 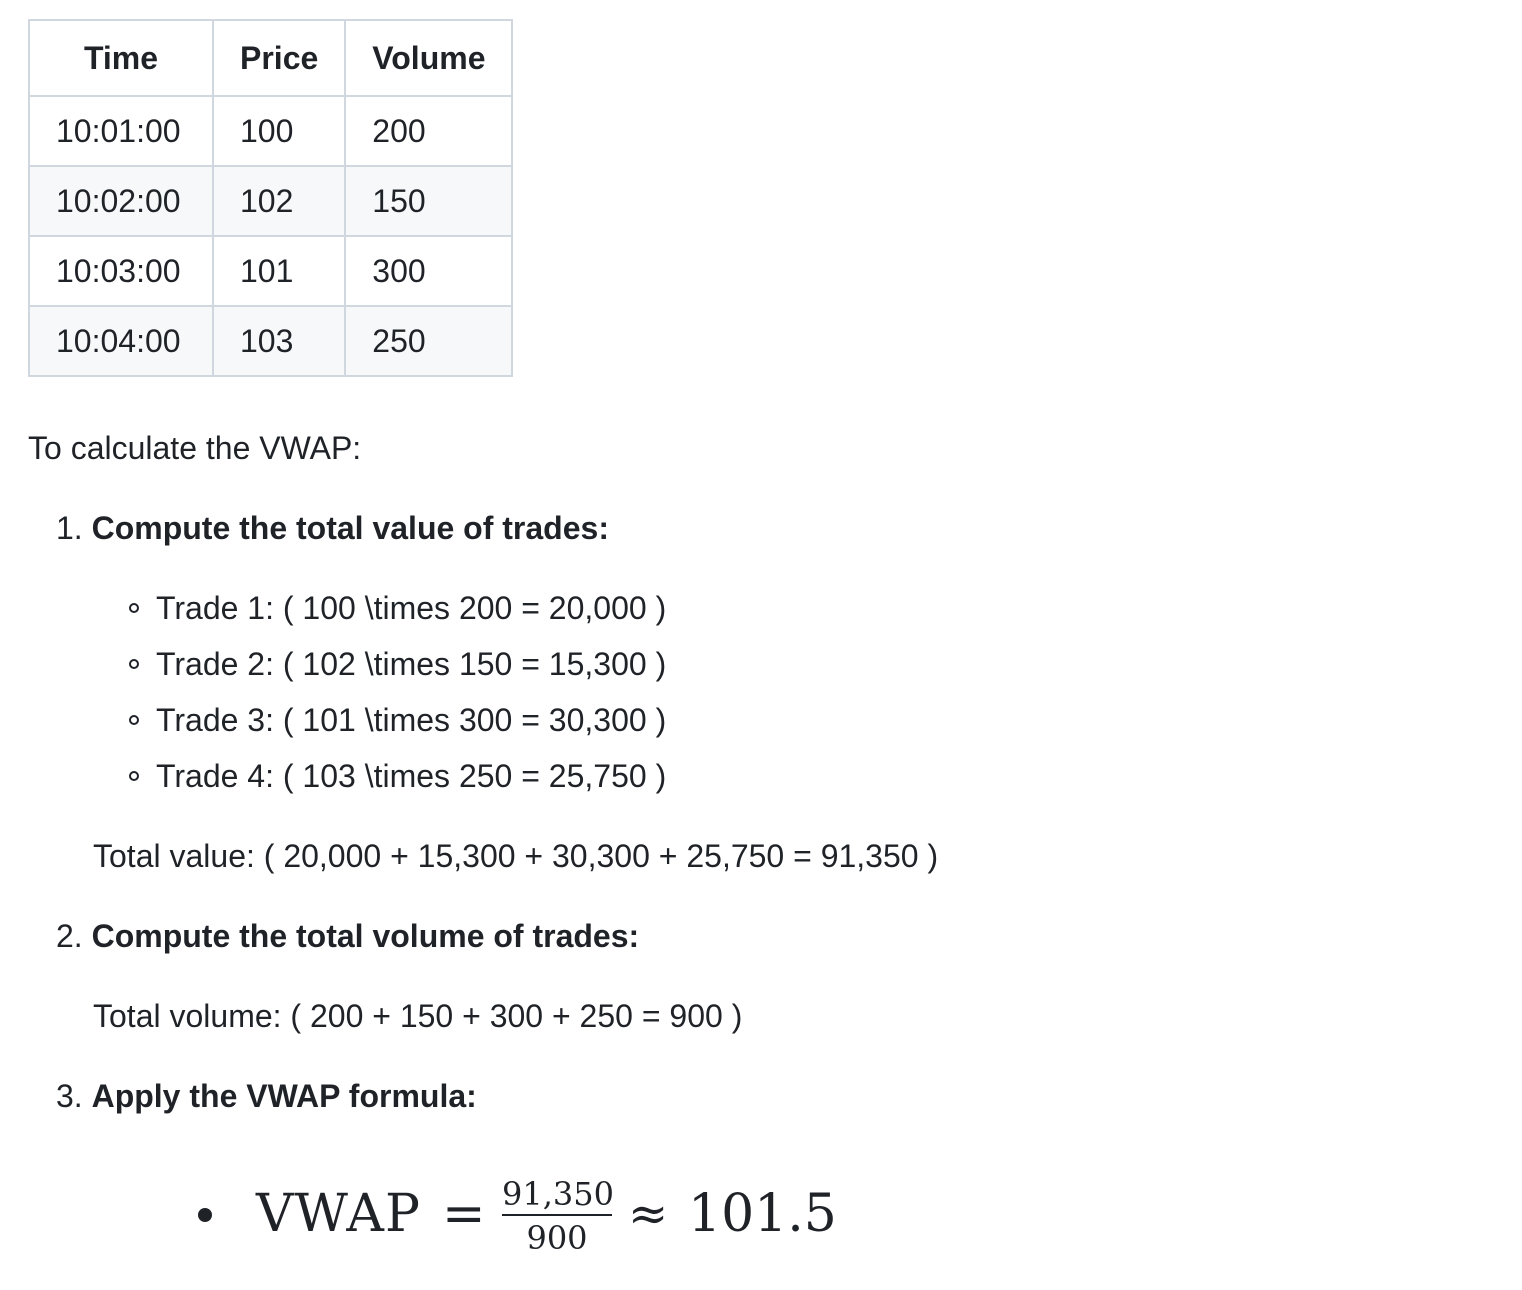 I want to click on step-title: Apply the VWAP formula:, so click(x=284, y=1096).